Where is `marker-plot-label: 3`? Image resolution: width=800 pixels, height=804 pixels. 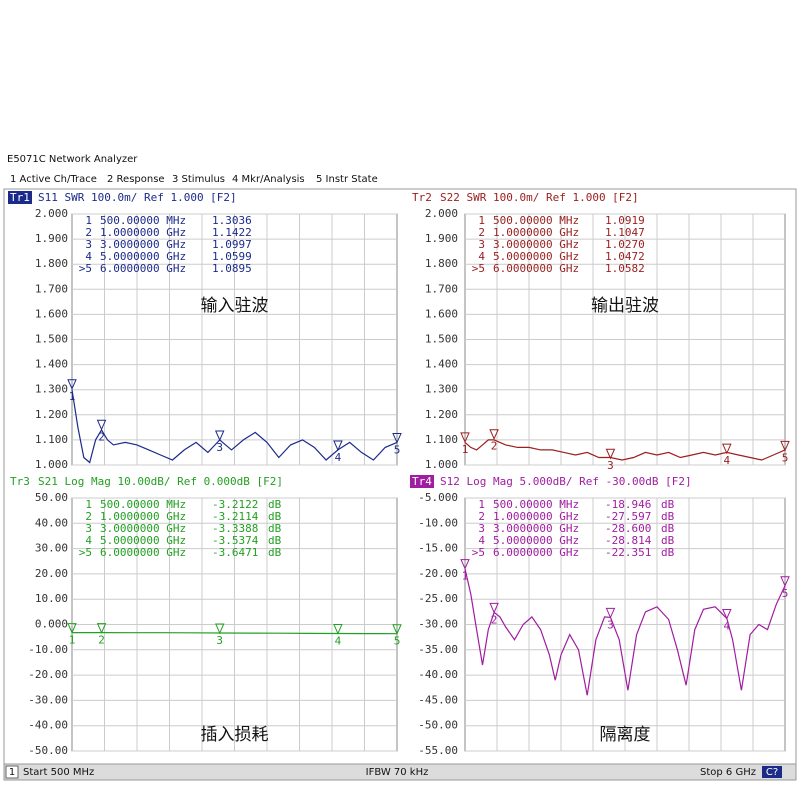
marker-plot-label: 3 is located at coordinates (610, 465).